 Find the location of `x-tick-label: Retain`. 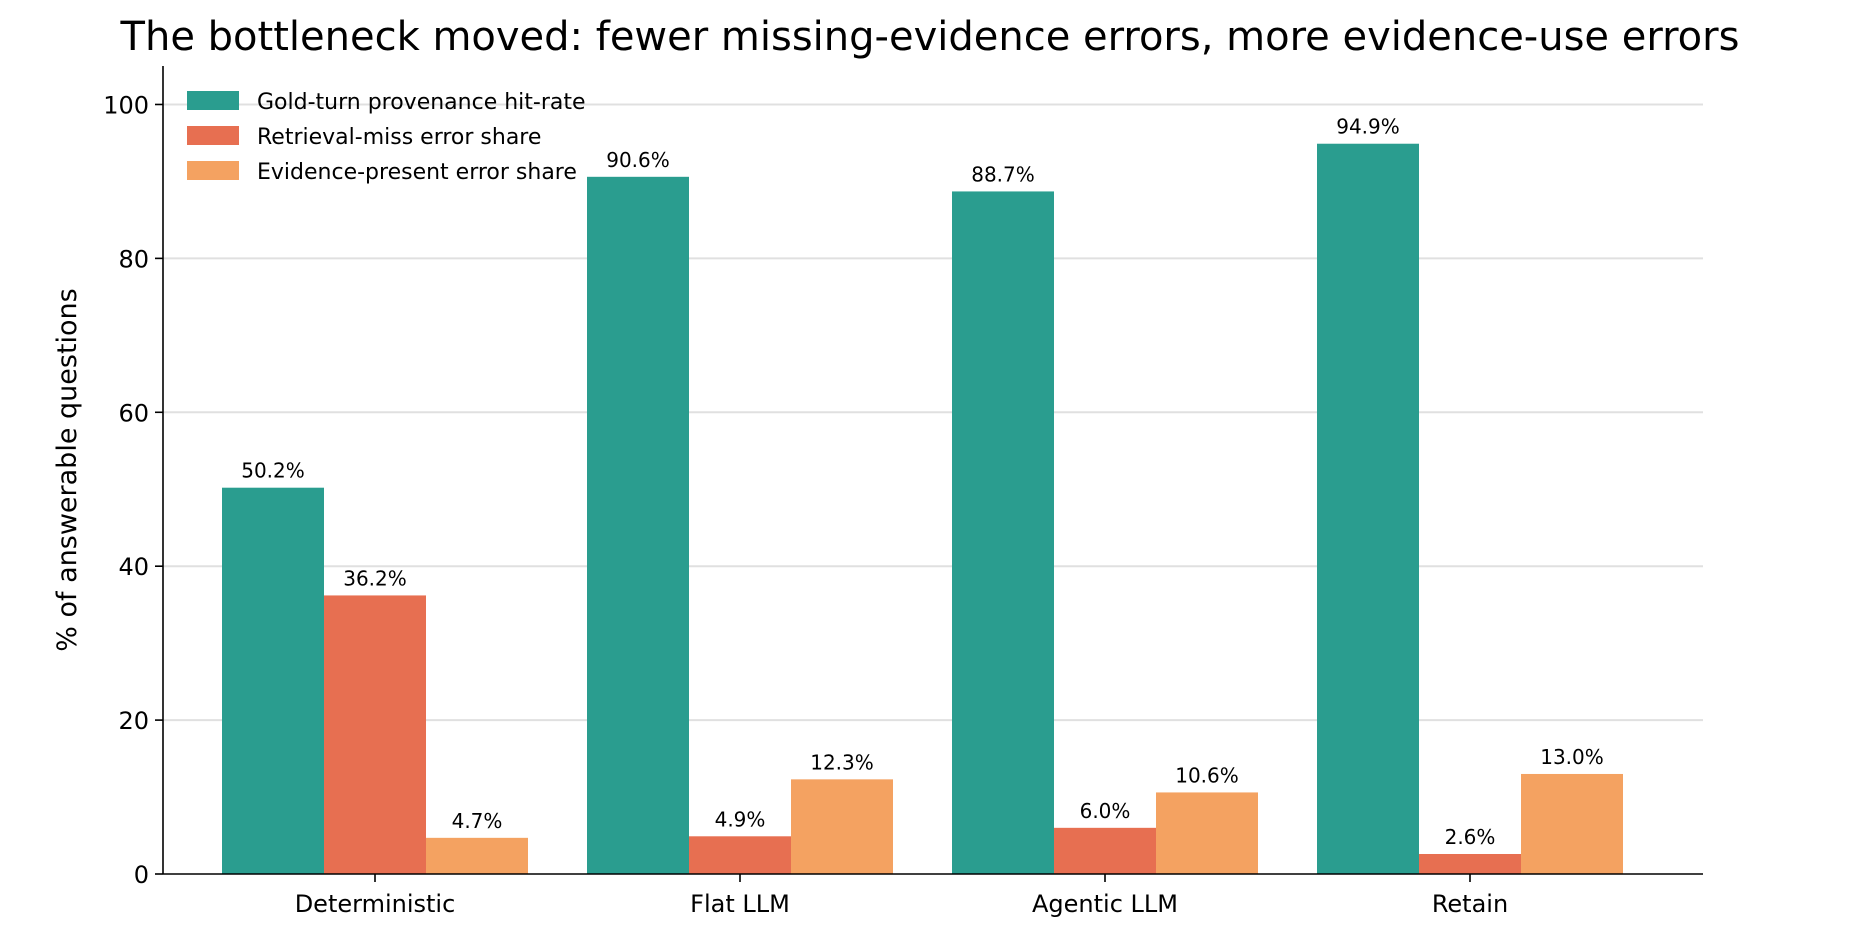

x-tick-label: Retain is located at coordinates (1470, 904).